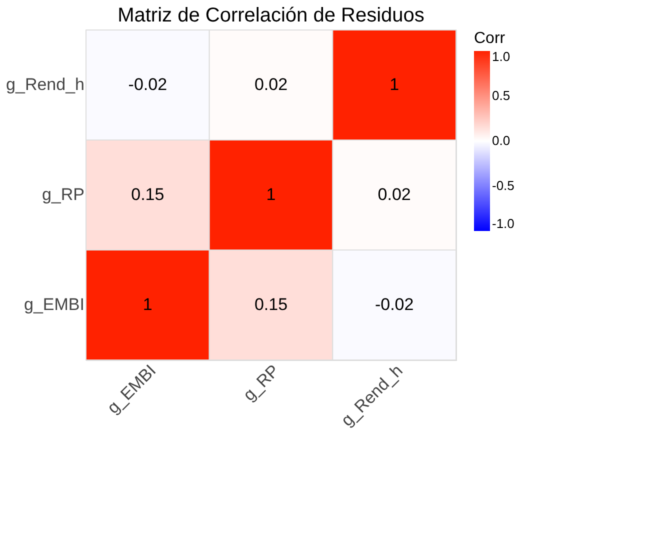  Describe the element at coordinates (501, 56) in the screenshot. I see `color-bar-label: 1.0` at that location.